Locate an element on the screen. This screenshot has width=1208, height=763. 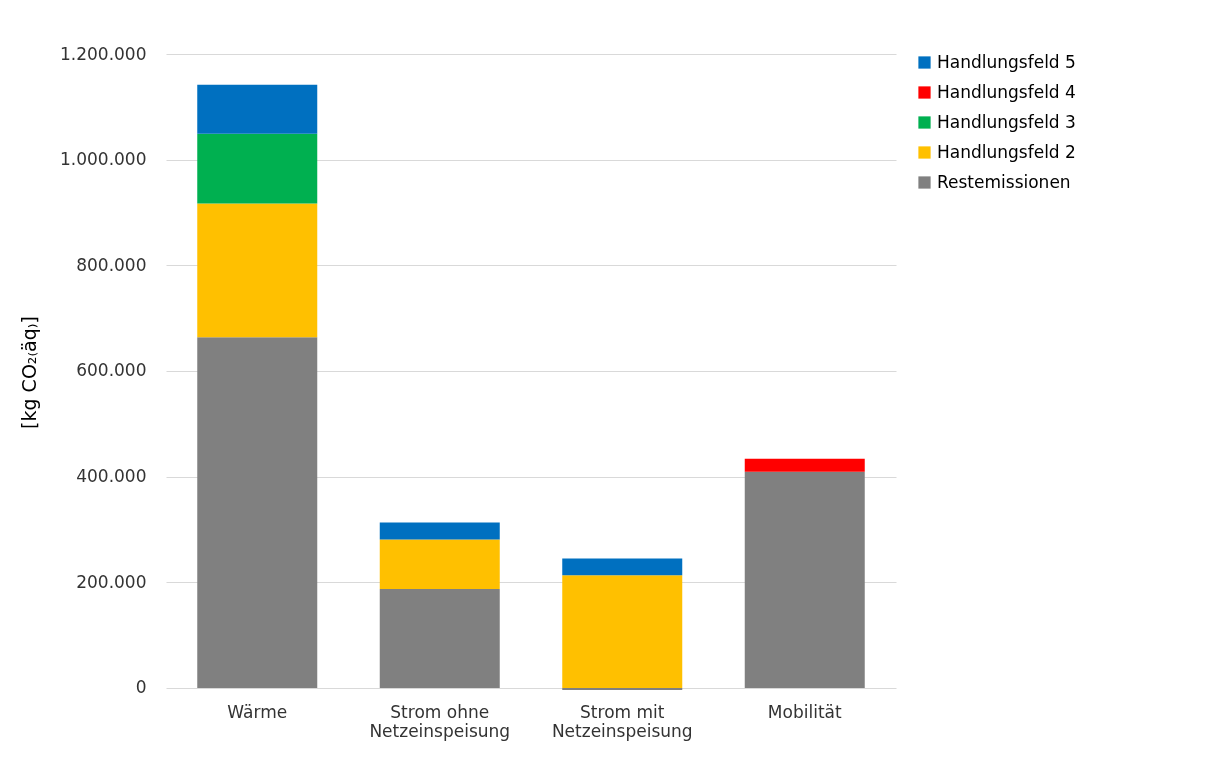
y-tick-label: 0 is located at coordinates (141, 687).